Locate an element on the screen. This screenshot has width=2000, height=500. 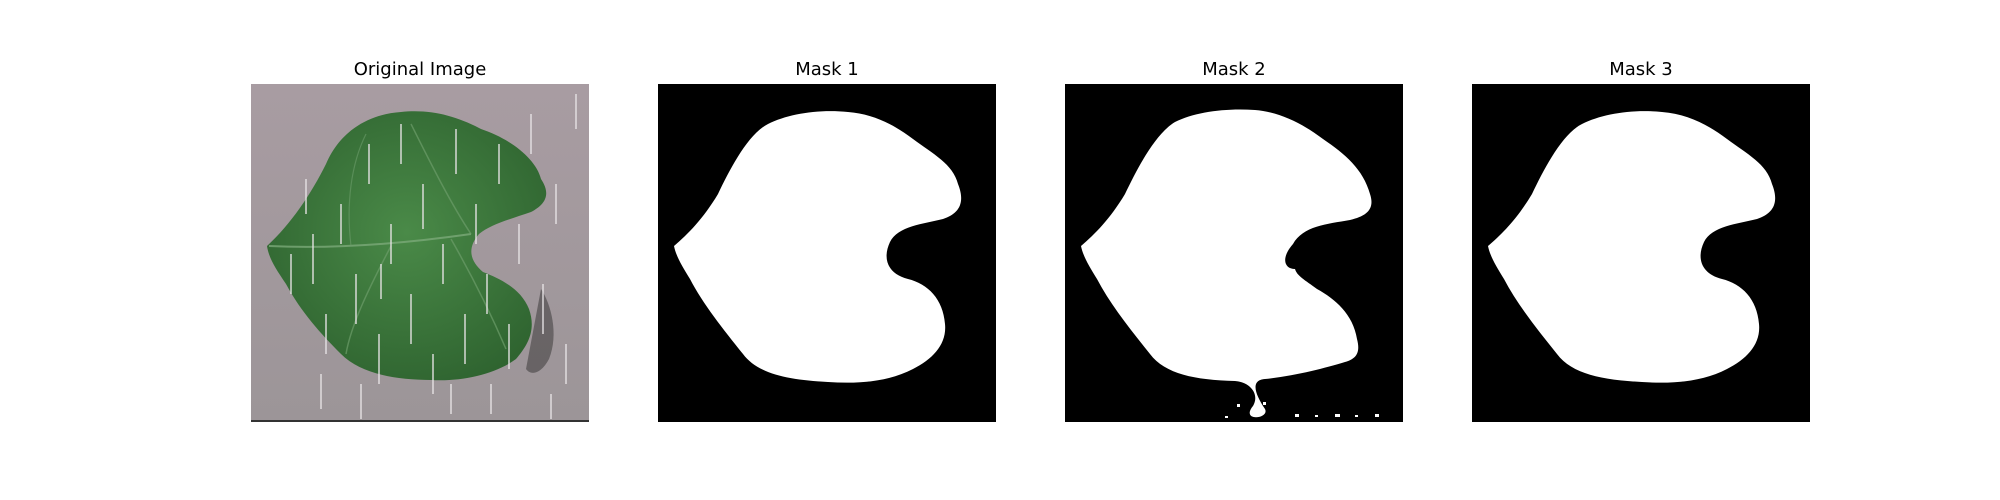
leaf-photo is located at coordinates (420, 253).